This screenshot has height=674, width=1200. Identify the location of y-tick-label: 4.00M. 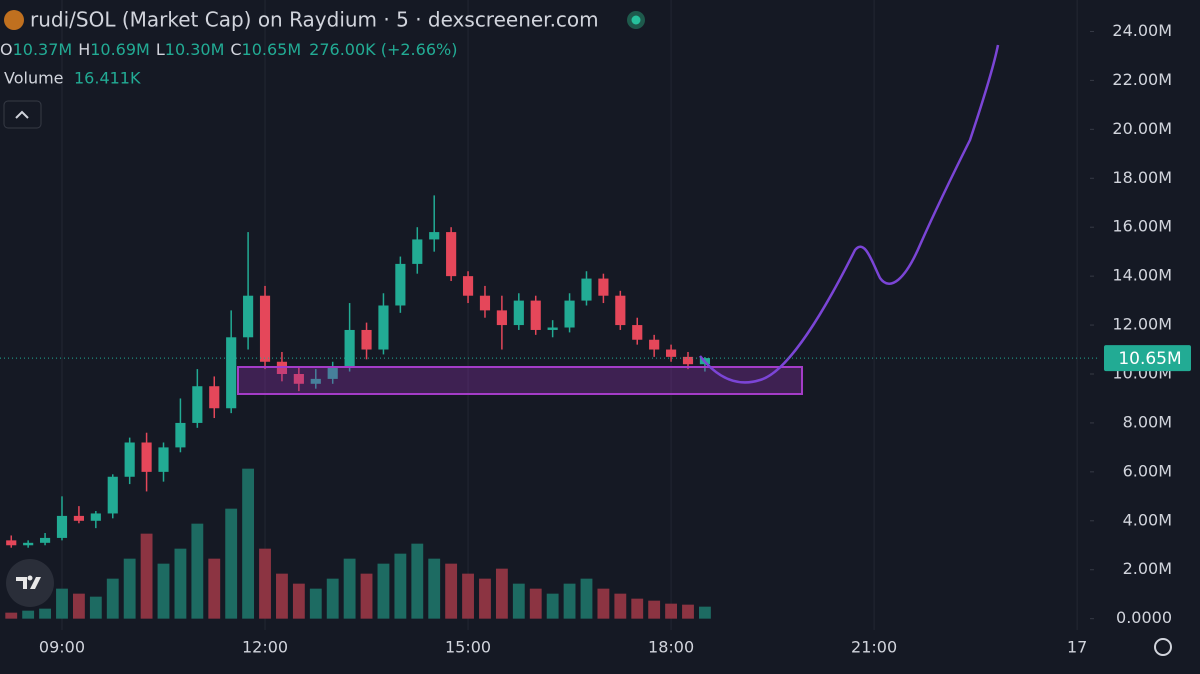
(1147, 519).